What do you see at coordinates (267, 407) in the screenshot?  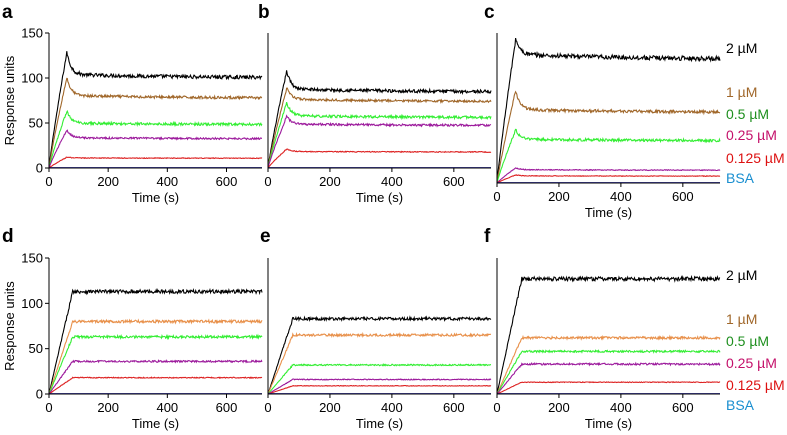 I see `x-tick-label-e-0: 0` at bounding box center [267, 407].